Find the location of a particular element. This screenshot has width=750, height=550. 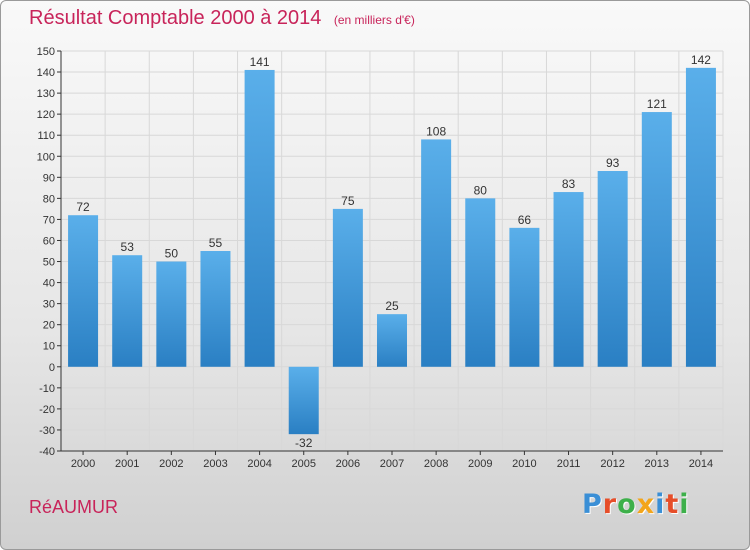

data-label: 121 is located at coordinates (657, 104).